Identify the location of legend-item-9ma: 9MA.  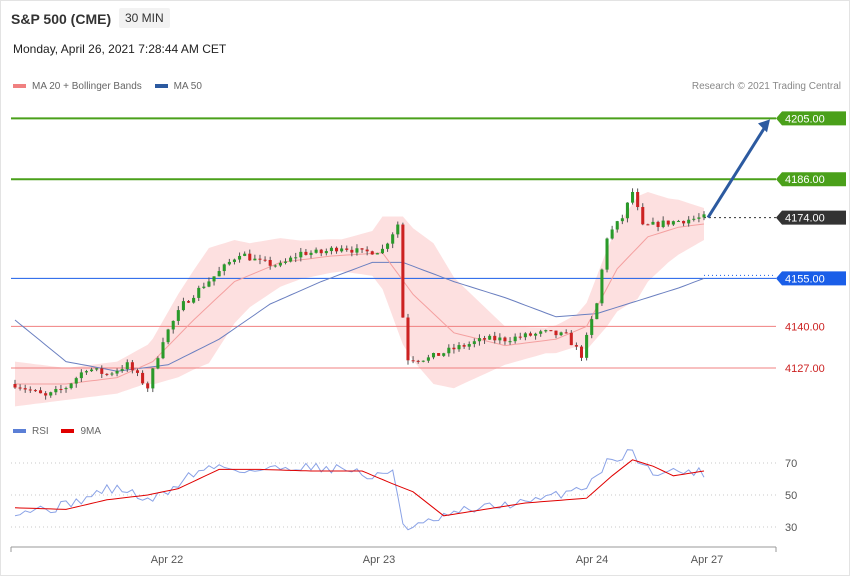
(81, 431).